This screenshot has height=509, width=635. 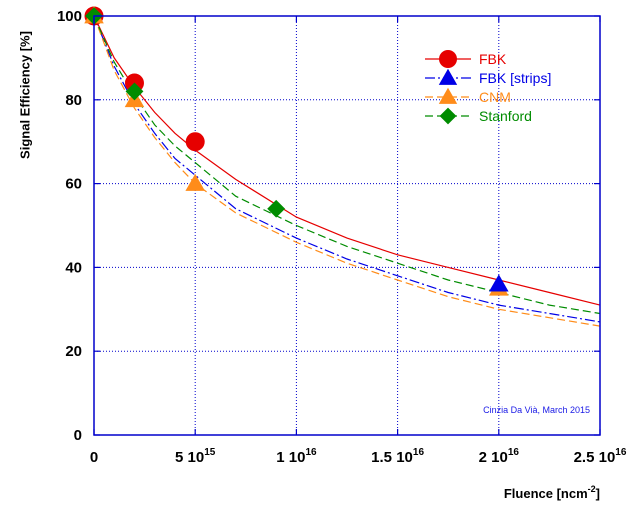 I want to click on legend-marker-fbk-strips, so click(x=448, y=76).